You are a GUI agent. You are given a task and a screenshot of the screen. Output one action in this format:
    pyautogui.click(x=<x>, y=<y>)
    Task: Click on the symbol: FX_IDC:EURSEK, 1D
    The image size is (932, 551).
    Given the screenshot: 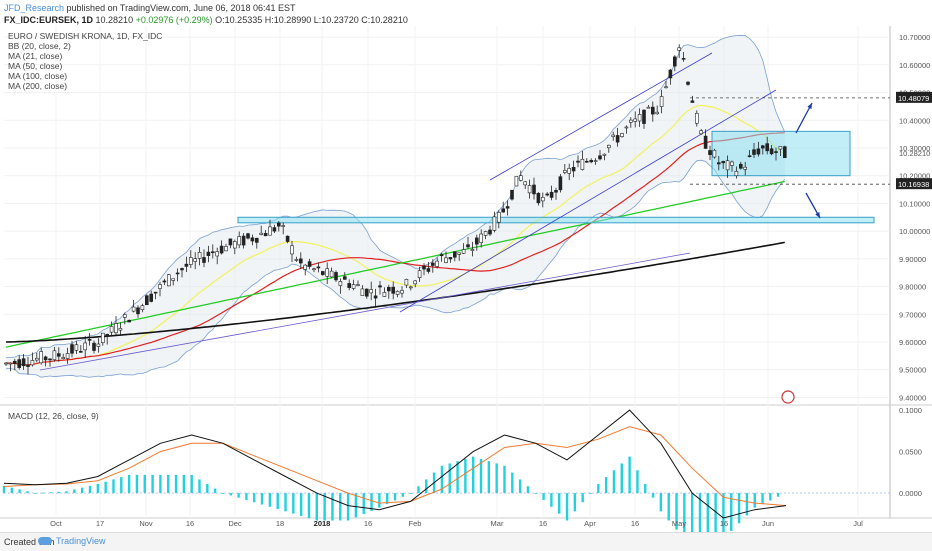 What is the action you would take?
    pyautogui.click(x=49, y=20)
    